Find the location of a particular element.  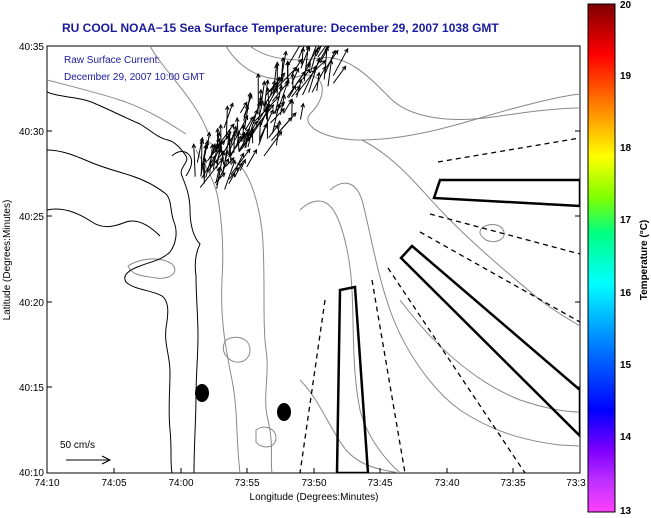

x-tick-label: 73:35 is located at coordinates (512, 483).